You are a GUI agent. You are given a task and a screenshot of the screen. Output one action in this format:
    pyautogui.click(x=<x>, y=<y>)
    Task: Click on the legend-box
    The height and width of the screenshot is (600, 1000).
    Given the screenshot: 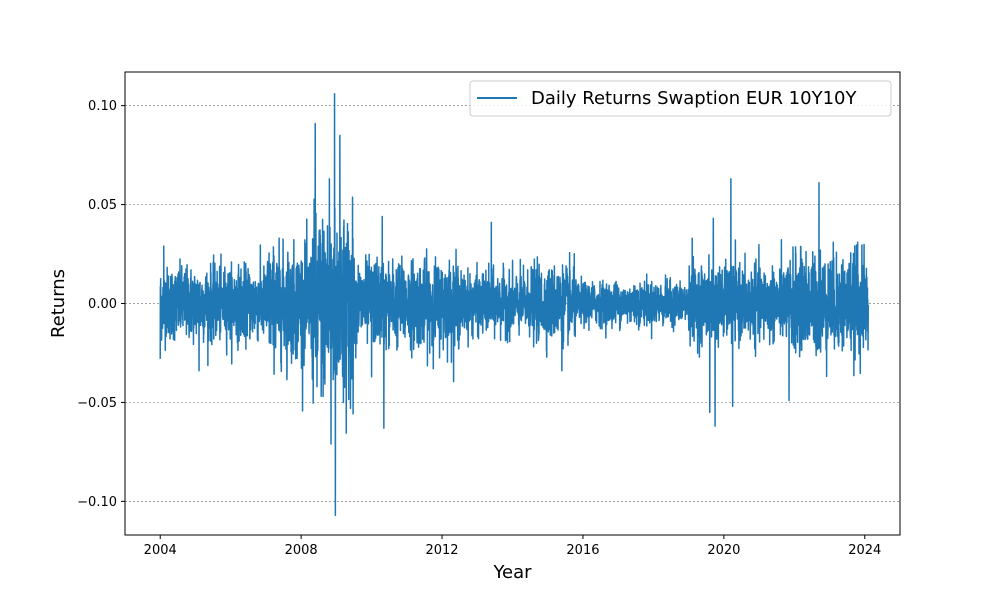 What is the action you would take?
    pyautogui.click(x=680, y=98)
    